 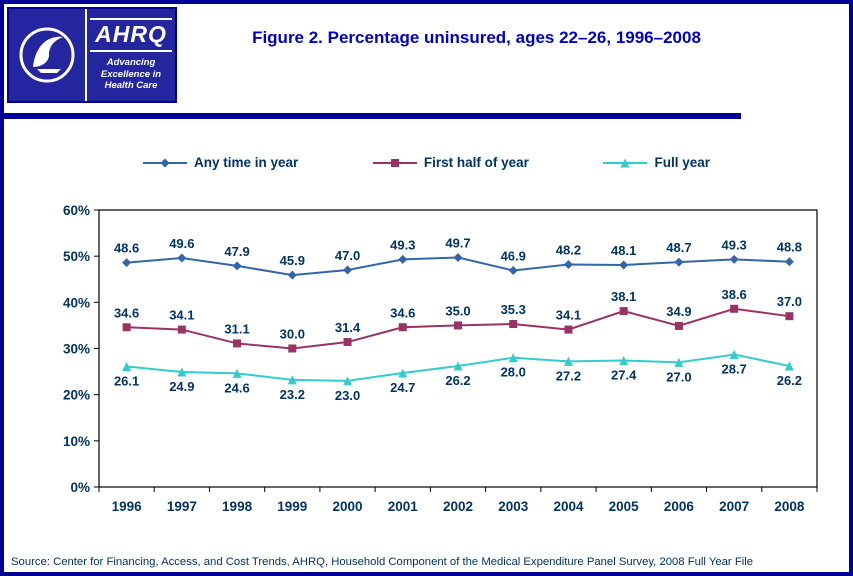 I want to click on svg-text: 38.6, so click(x=733, y=294).